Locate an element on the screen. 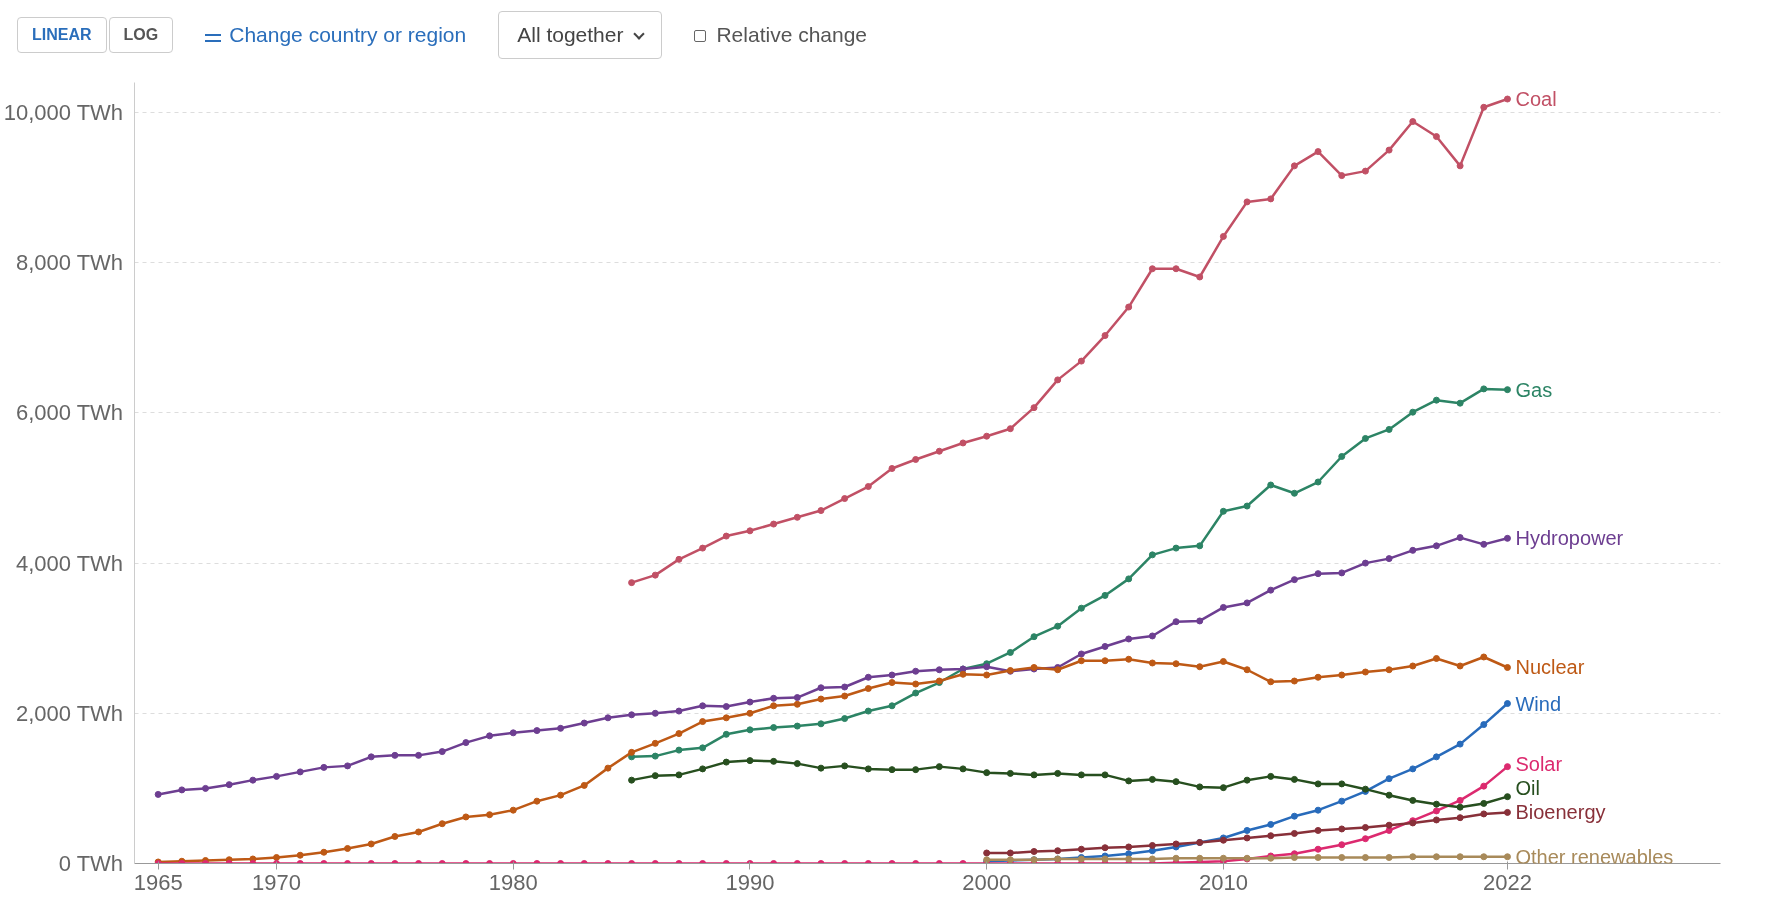 The image size is (1765, 897). x-tick-label: 1965 is located at coordinates (158, 882).